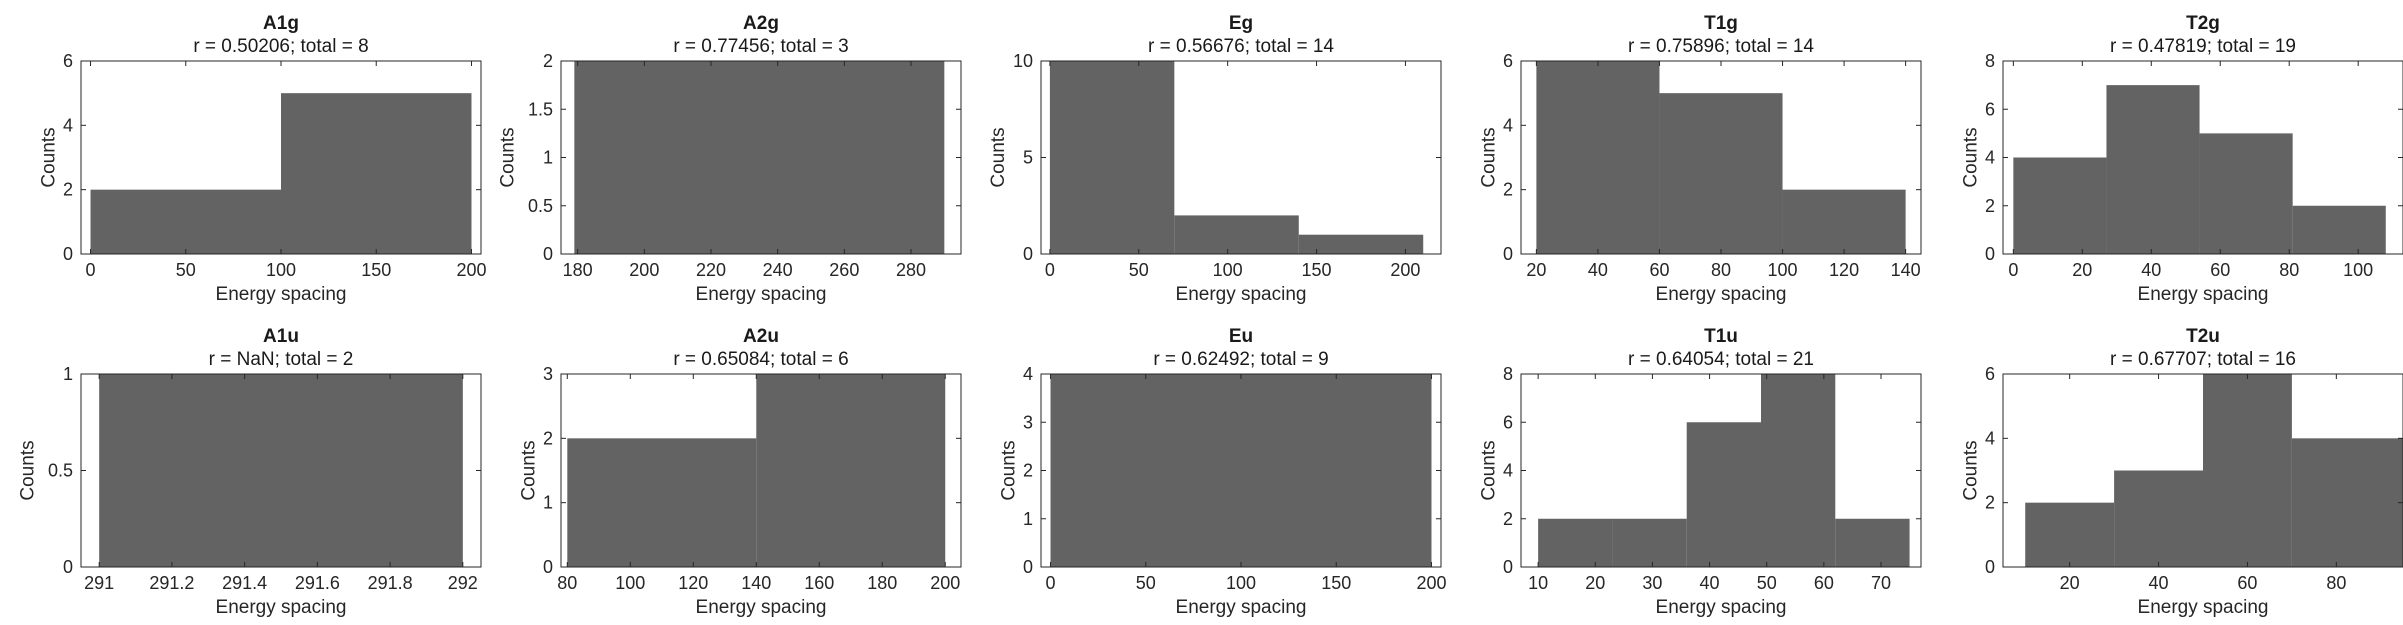 This screenshot has height=625, width=2403. What do you see at coordinates (760, 46) in the screenshot?
I see `subplot-subtitle: r = 0.77456; total = 3` at bounding box center [760, 46].